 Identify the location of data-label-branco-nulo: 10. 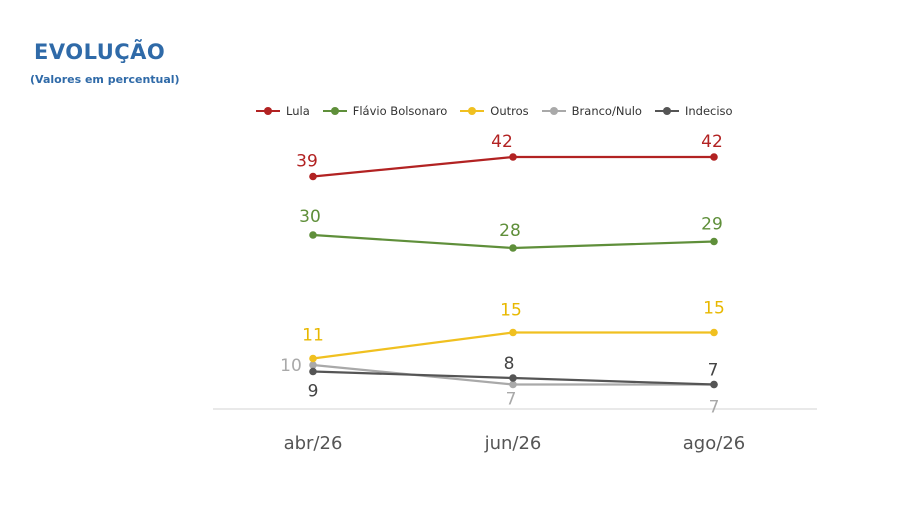
(291, 366).